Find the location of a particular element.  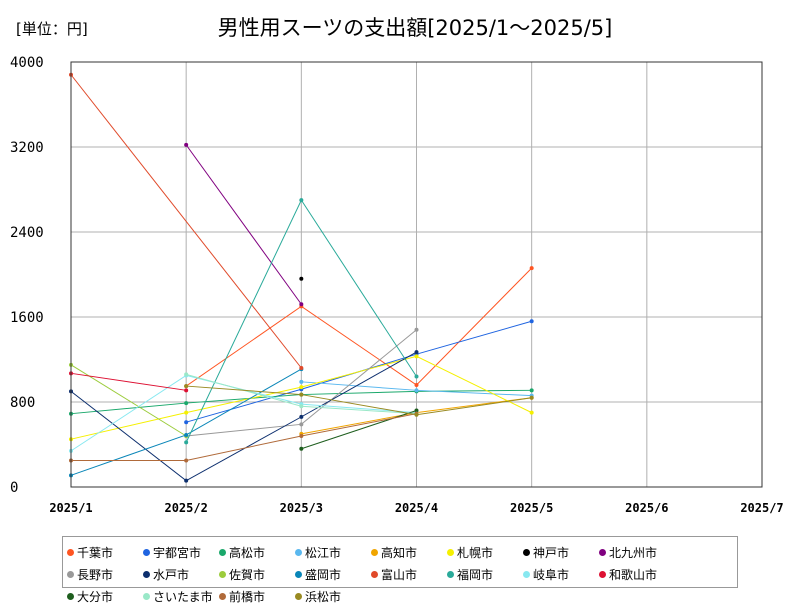

legend-label: 千葉市 is located at coordinates (95, 552).